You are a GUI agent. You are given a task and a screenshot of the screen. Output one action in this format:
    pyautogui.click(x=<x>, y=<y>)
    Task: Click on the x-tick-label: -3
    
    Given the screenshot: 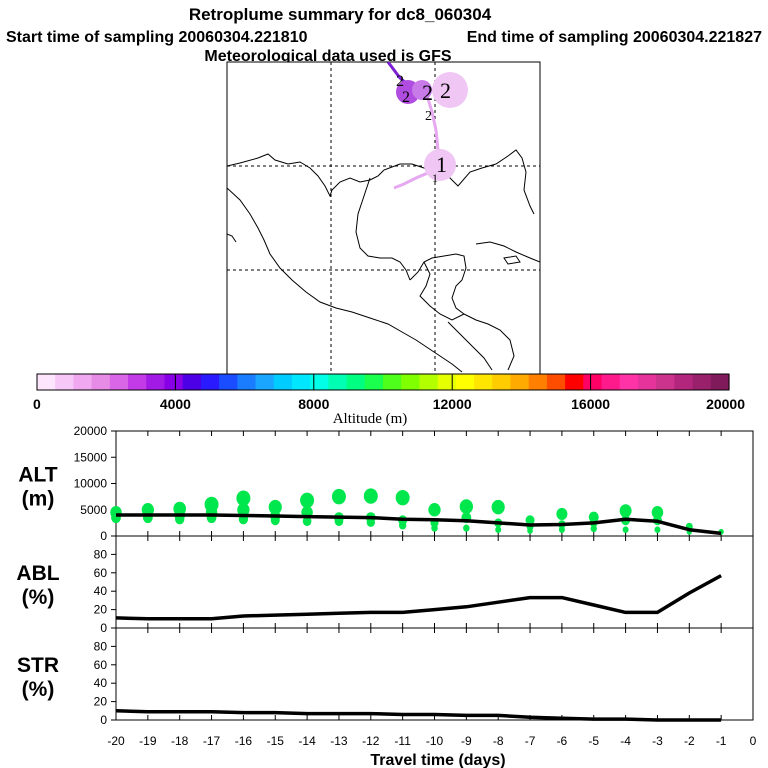 What is the action you would take?
    pyautogui.click(x=657, y=741)
    